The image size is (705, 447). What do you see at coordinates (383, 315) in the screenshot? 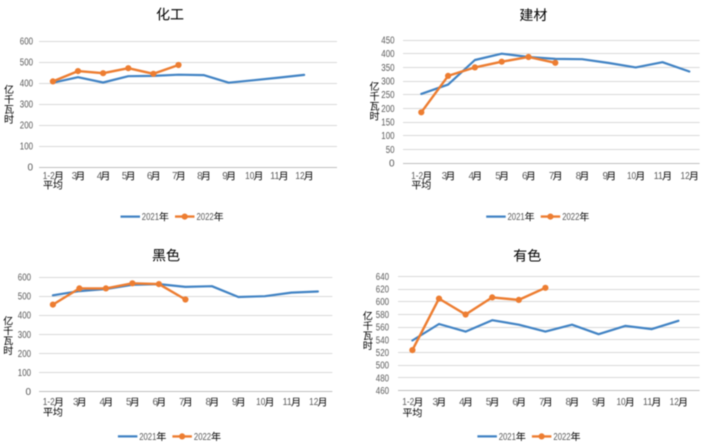
I see `svg-text: 580` at bounding box center [383, 315].